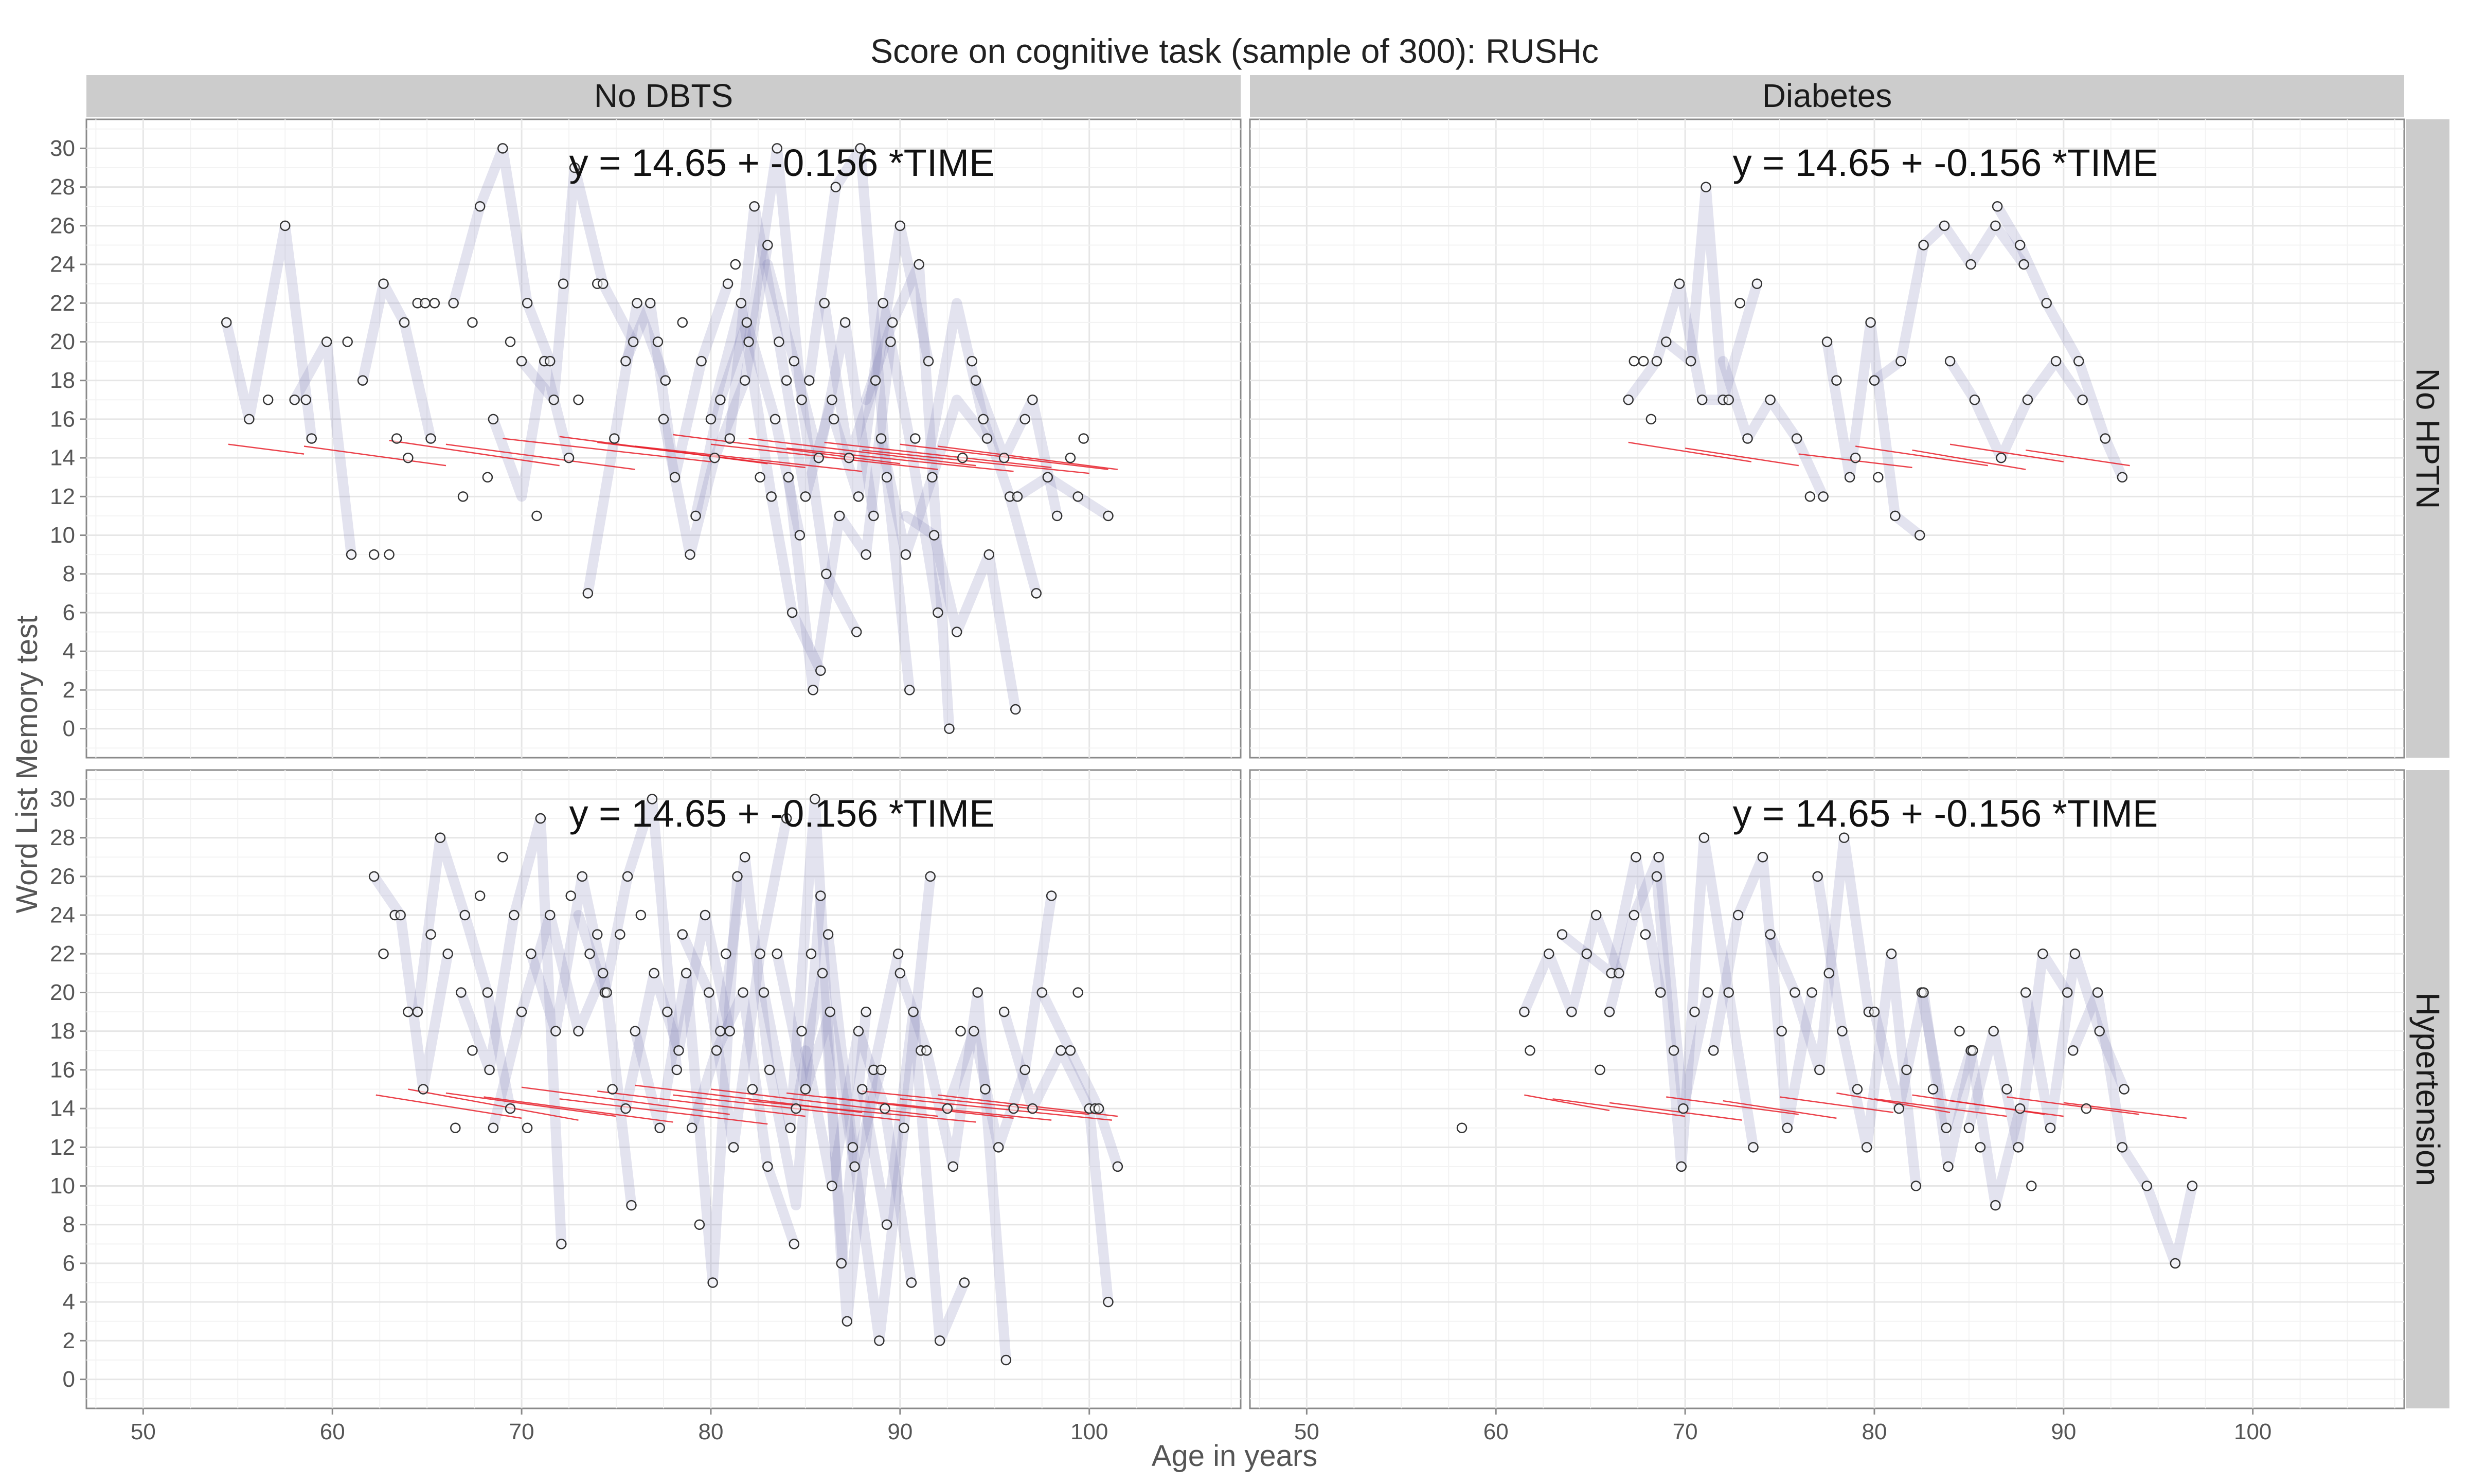 Image resolution: width=2469 pixels, height=1484 pixels. I want to click on y-tick-label: 20, so click(62, 341).